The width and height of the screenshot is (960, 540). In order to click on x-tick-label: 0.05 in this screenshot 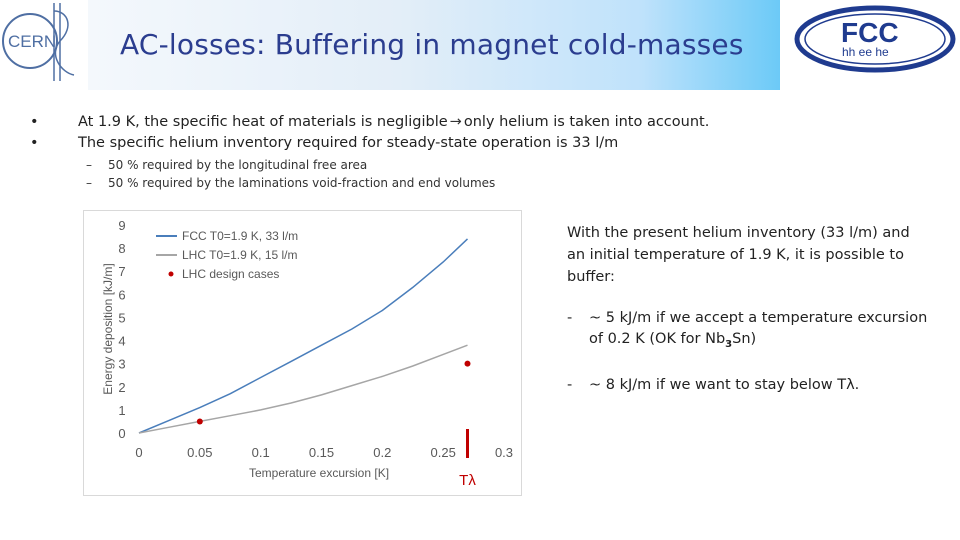, I will do `click(199, 452)`.